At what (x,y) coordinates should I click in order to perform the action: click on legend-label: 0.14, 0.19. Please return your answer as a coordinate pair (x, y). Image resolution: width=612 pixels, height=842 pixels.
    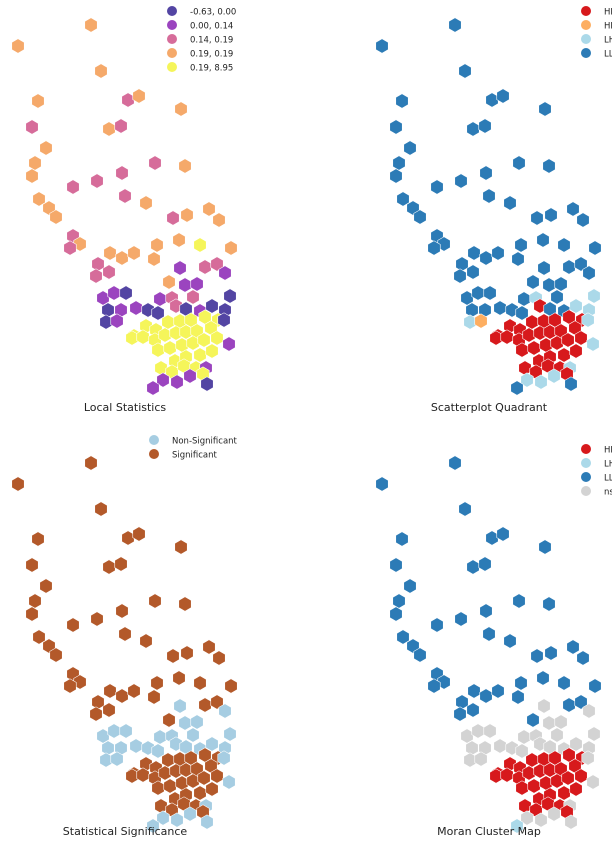
    Looking at the image, I should click on (211, 41).